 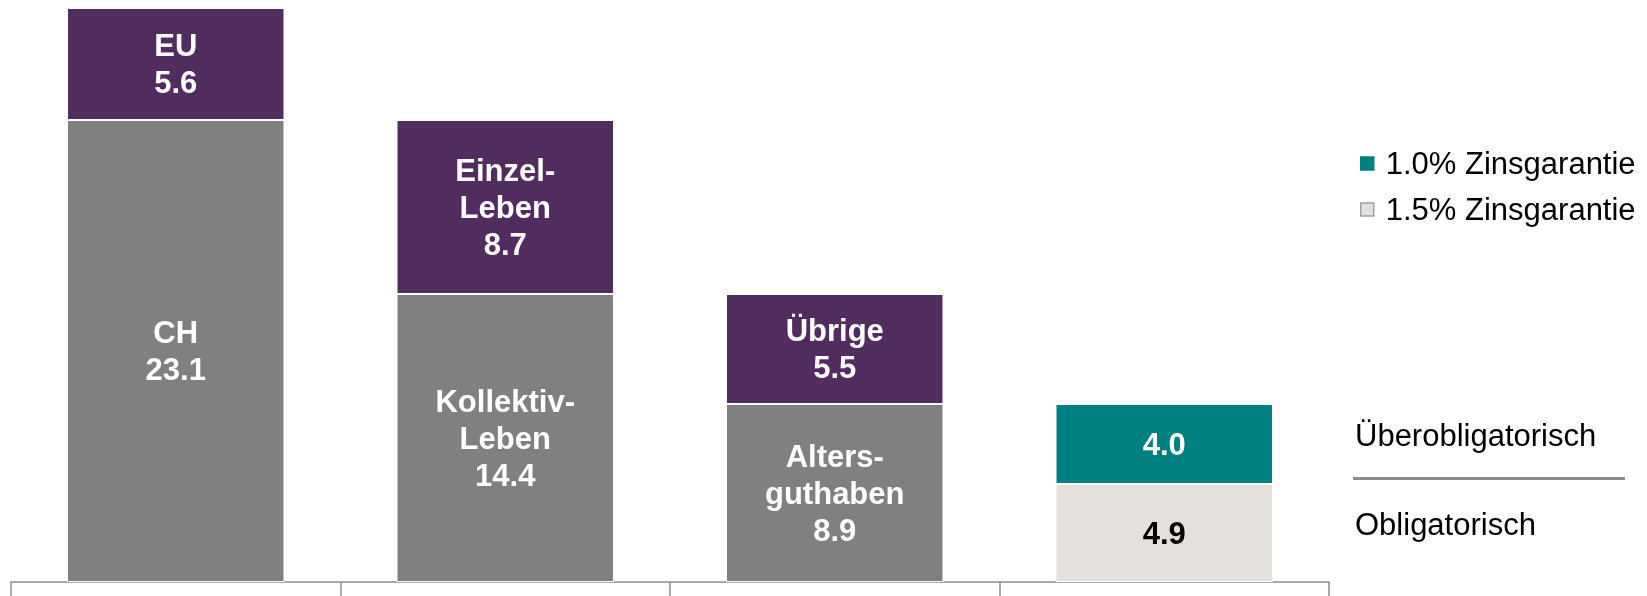 What do you see at coordinates (835, 493) in the screenshot?
I see `data-label: Alters- guthaben 8.9` at bounding box center [835, 493].